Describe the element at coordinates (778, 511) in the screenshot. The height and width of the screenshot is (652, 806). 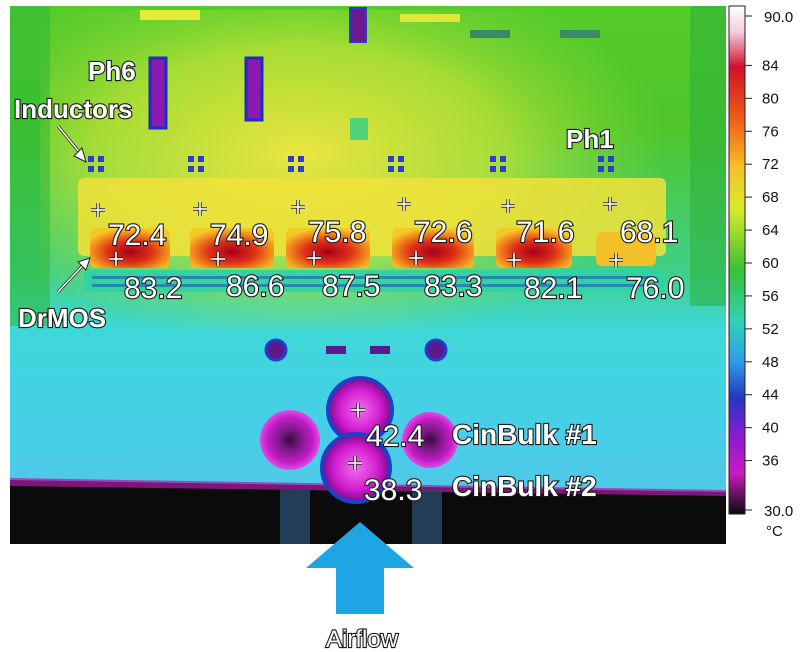
I see `scale-min: 30.0` at that location.